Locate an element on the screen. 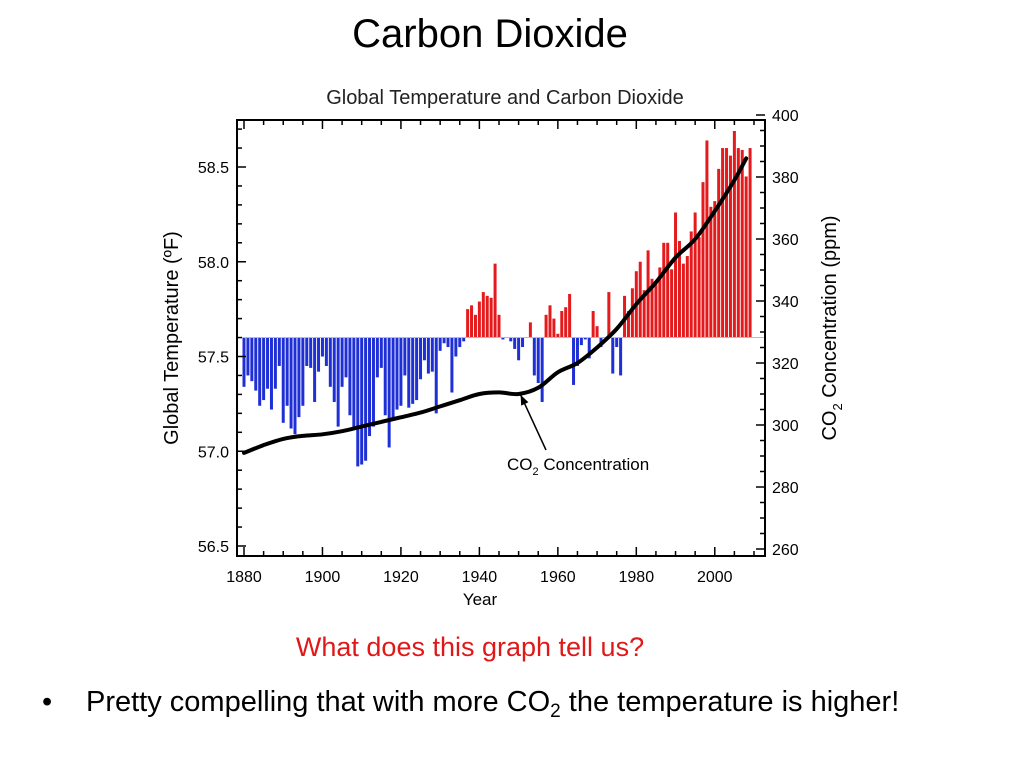  temperature-bar-1974 is located at coordinates (613, 355).